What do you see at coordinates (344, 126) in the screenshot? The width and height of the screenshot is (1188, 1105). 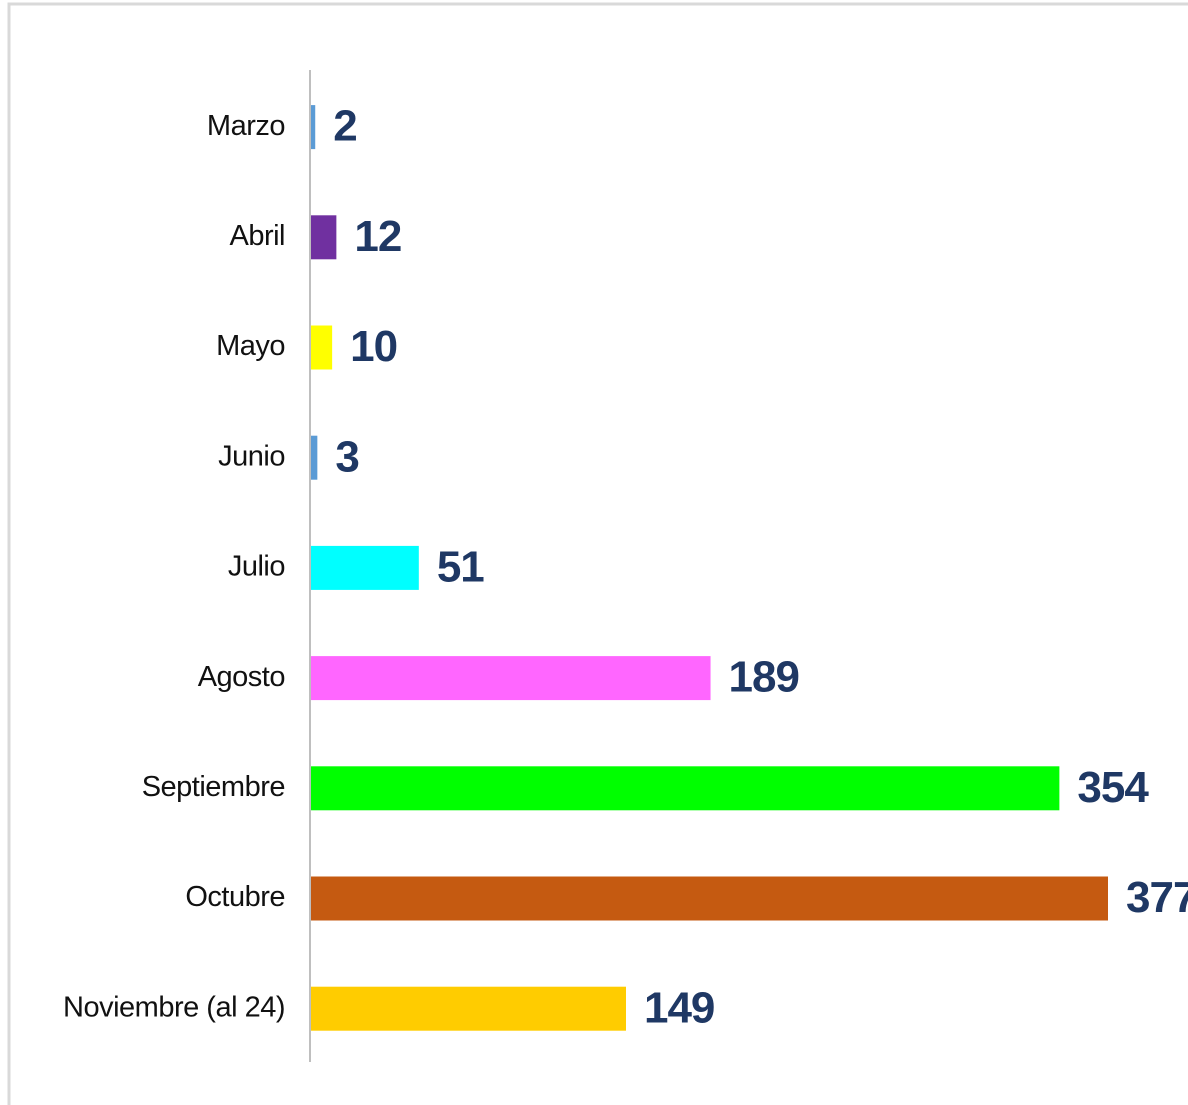 I see `value-label: 2` at bounding box center [344, 126].